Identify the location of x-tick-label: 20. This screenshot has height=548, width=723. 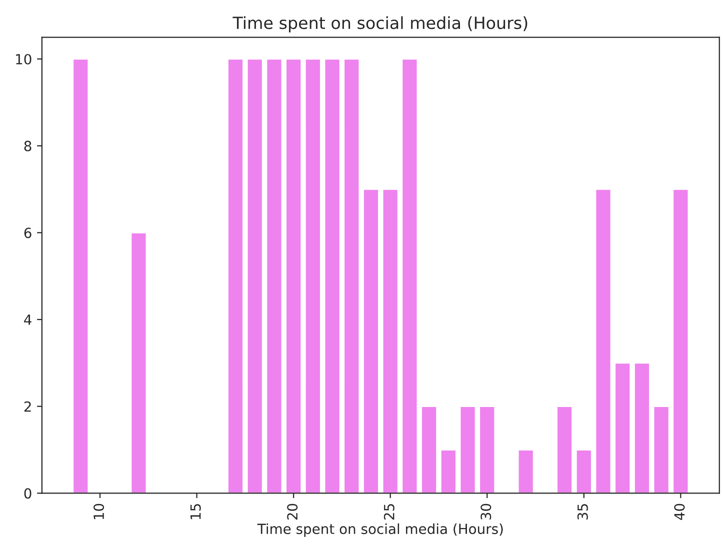
(292, 512).